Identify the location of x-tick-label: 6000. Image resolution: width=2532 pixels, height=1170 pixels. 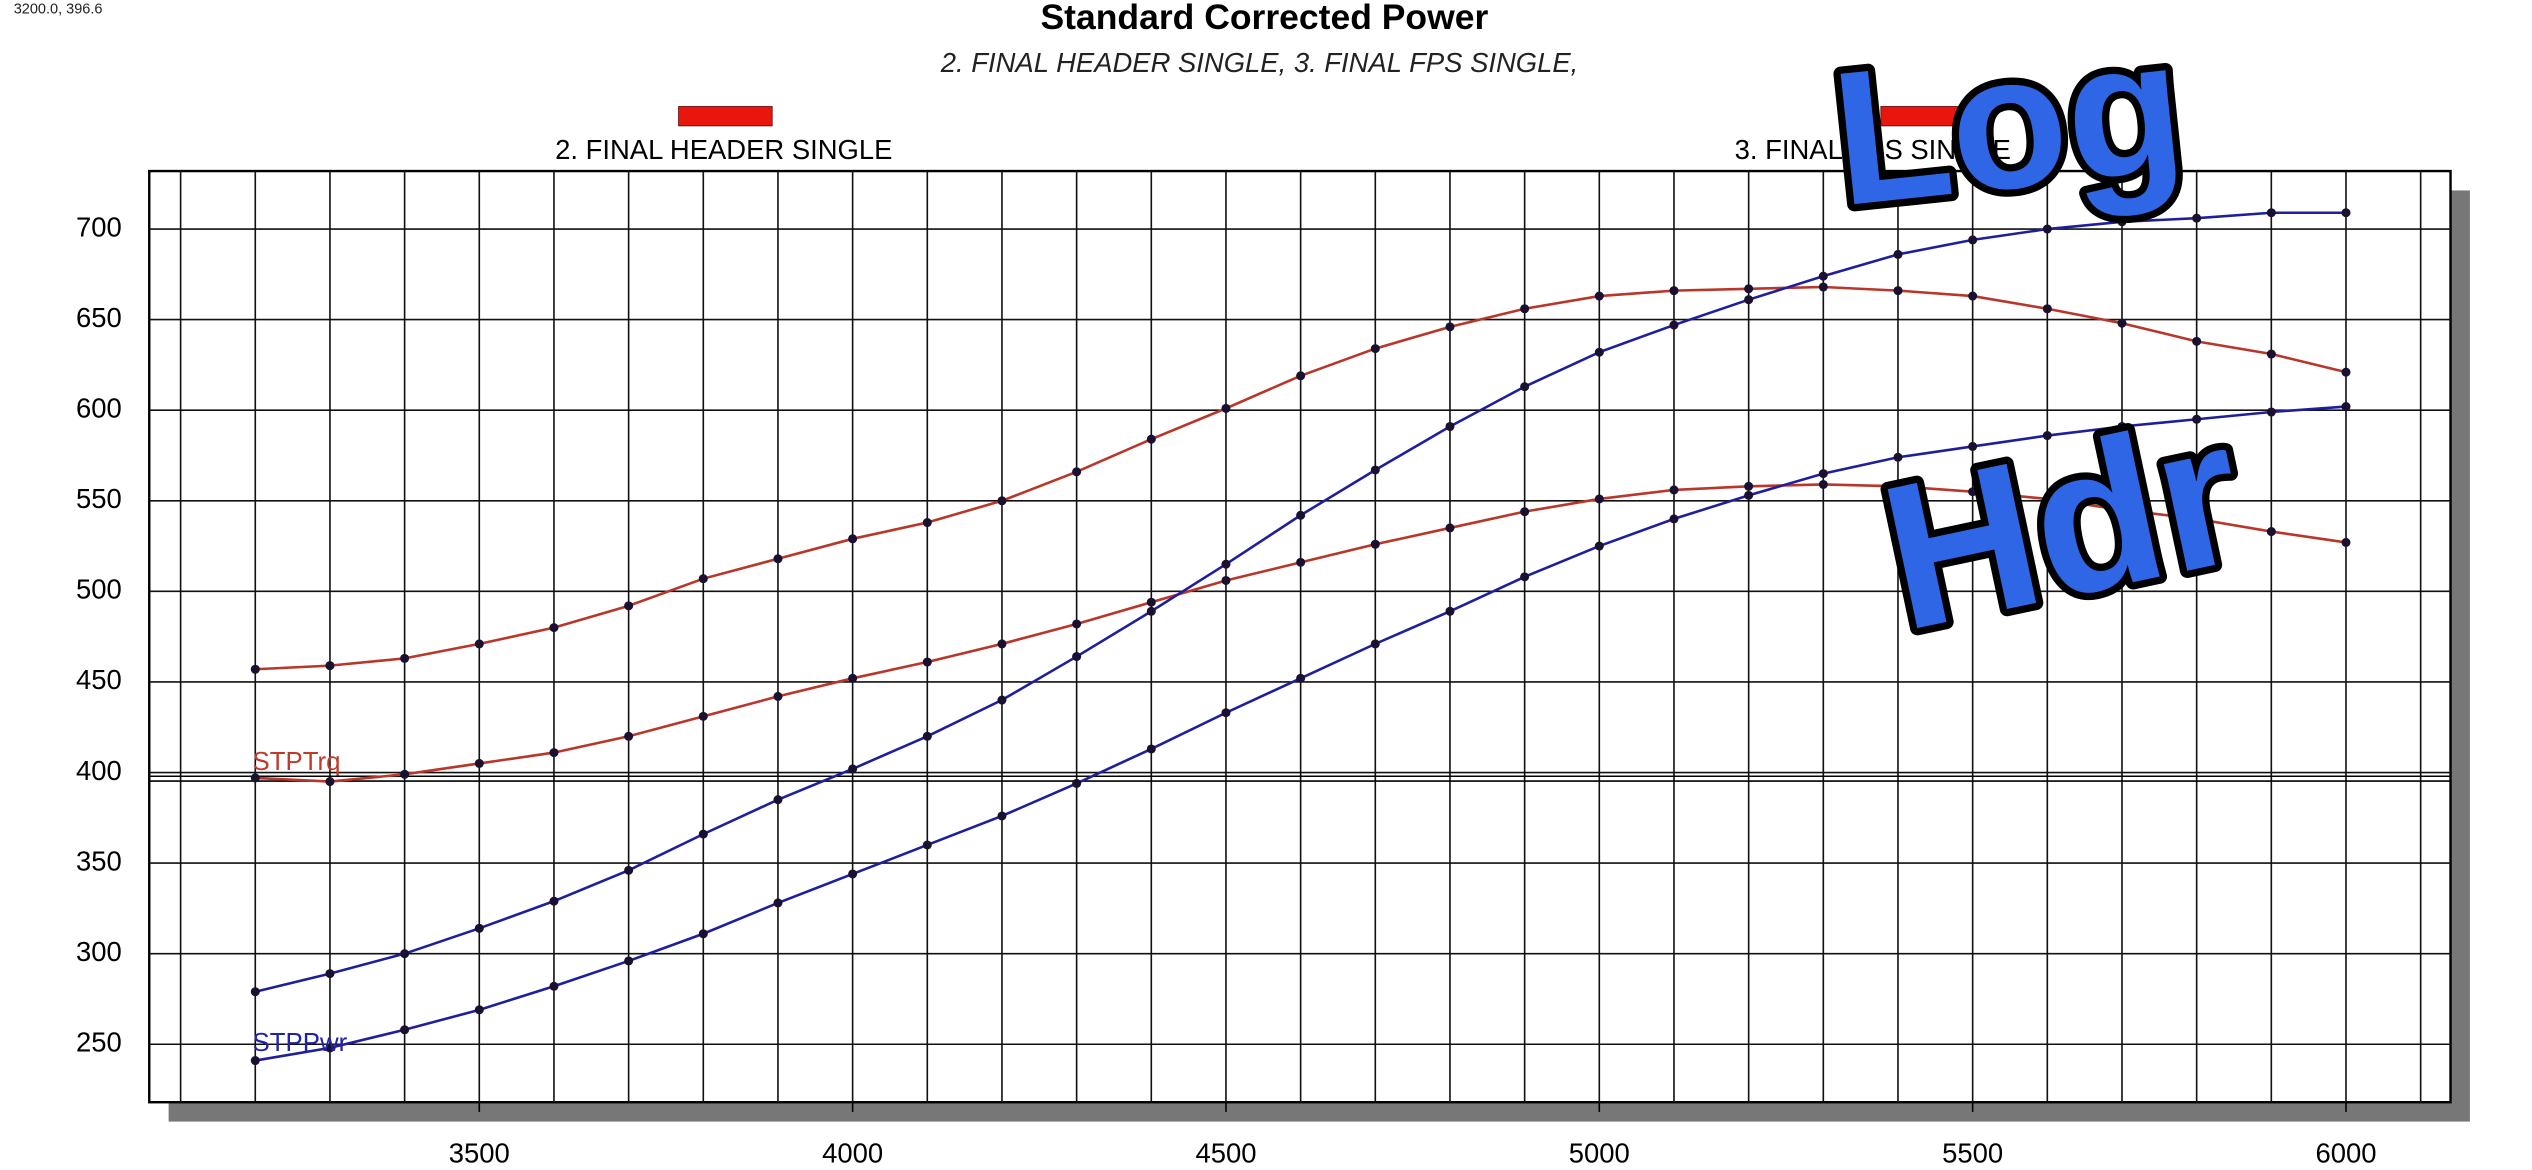
(2345, 1153).